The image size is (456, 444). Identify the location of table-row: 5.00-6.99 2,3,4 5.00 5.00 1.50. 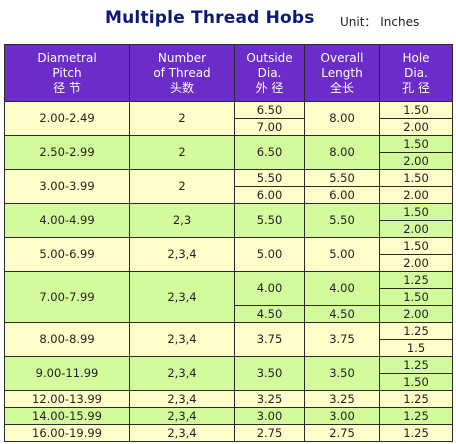
(228, 254).